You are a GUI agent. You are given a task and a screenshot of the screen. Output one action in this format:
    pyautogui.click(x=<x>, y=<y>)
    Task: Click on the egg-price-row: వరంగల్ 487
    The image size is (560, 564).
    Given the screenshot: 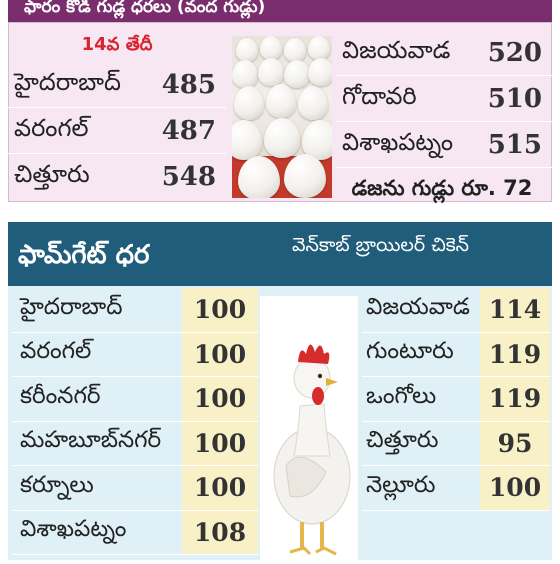 What is the action you would take?
    pyautogui.click(x=117, y=131)
    